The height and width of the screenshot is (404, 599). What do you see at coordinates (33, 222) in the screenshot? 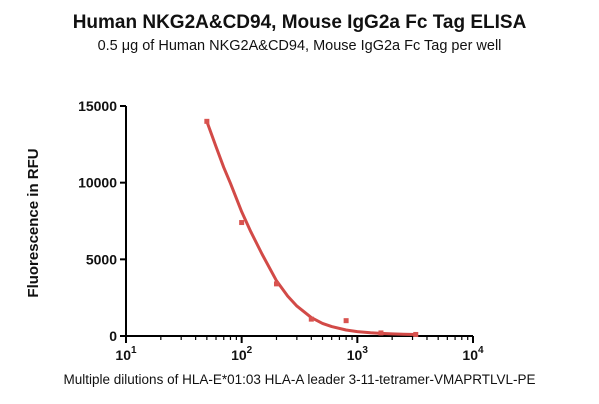
I see `y-axis-label: Fluorescence in RFU` at bounding box center [33, 222].